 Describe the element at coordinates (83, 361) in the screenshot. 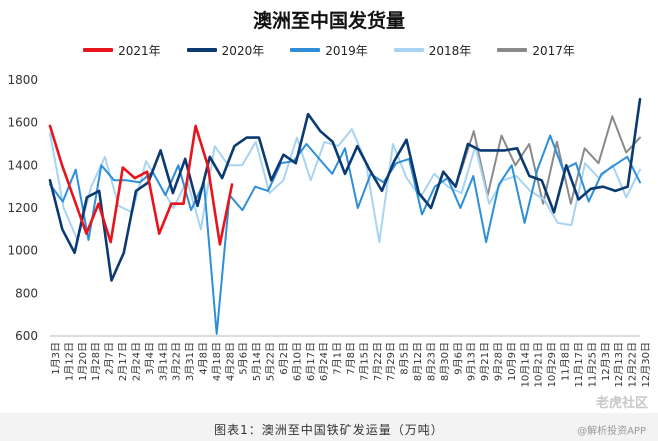

I see `x-tick-label: 1月20日` at that location.